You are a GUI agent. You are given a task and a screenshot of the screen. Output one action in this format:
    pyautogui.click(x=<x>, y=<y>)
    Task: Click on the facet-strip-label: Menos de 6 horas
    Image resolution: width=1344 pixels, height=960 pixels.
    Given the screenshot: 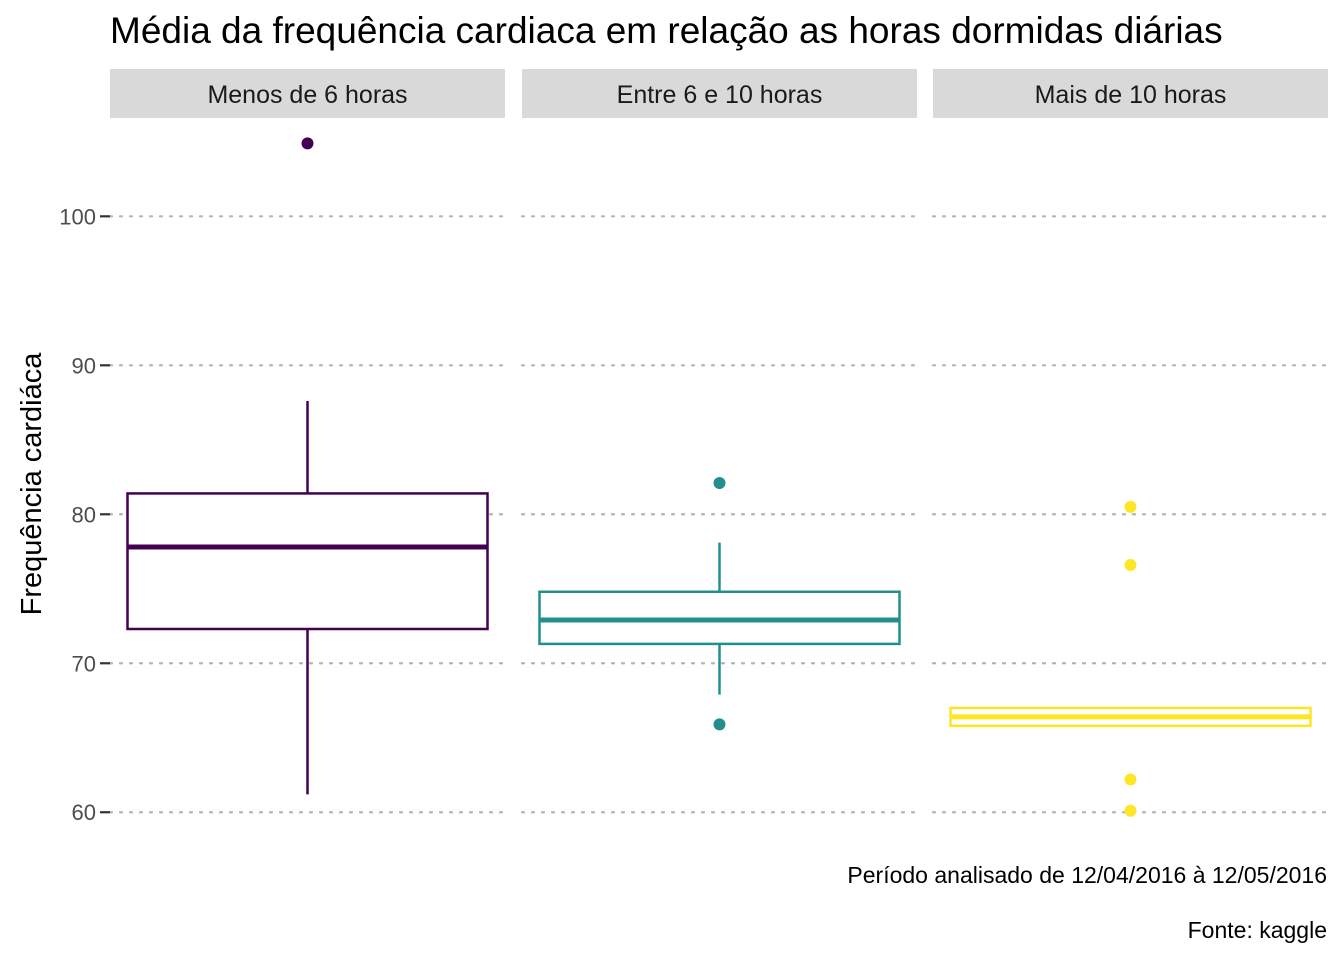 What is the action you would take?
    pyautogui.click(x=307, y=95)
    